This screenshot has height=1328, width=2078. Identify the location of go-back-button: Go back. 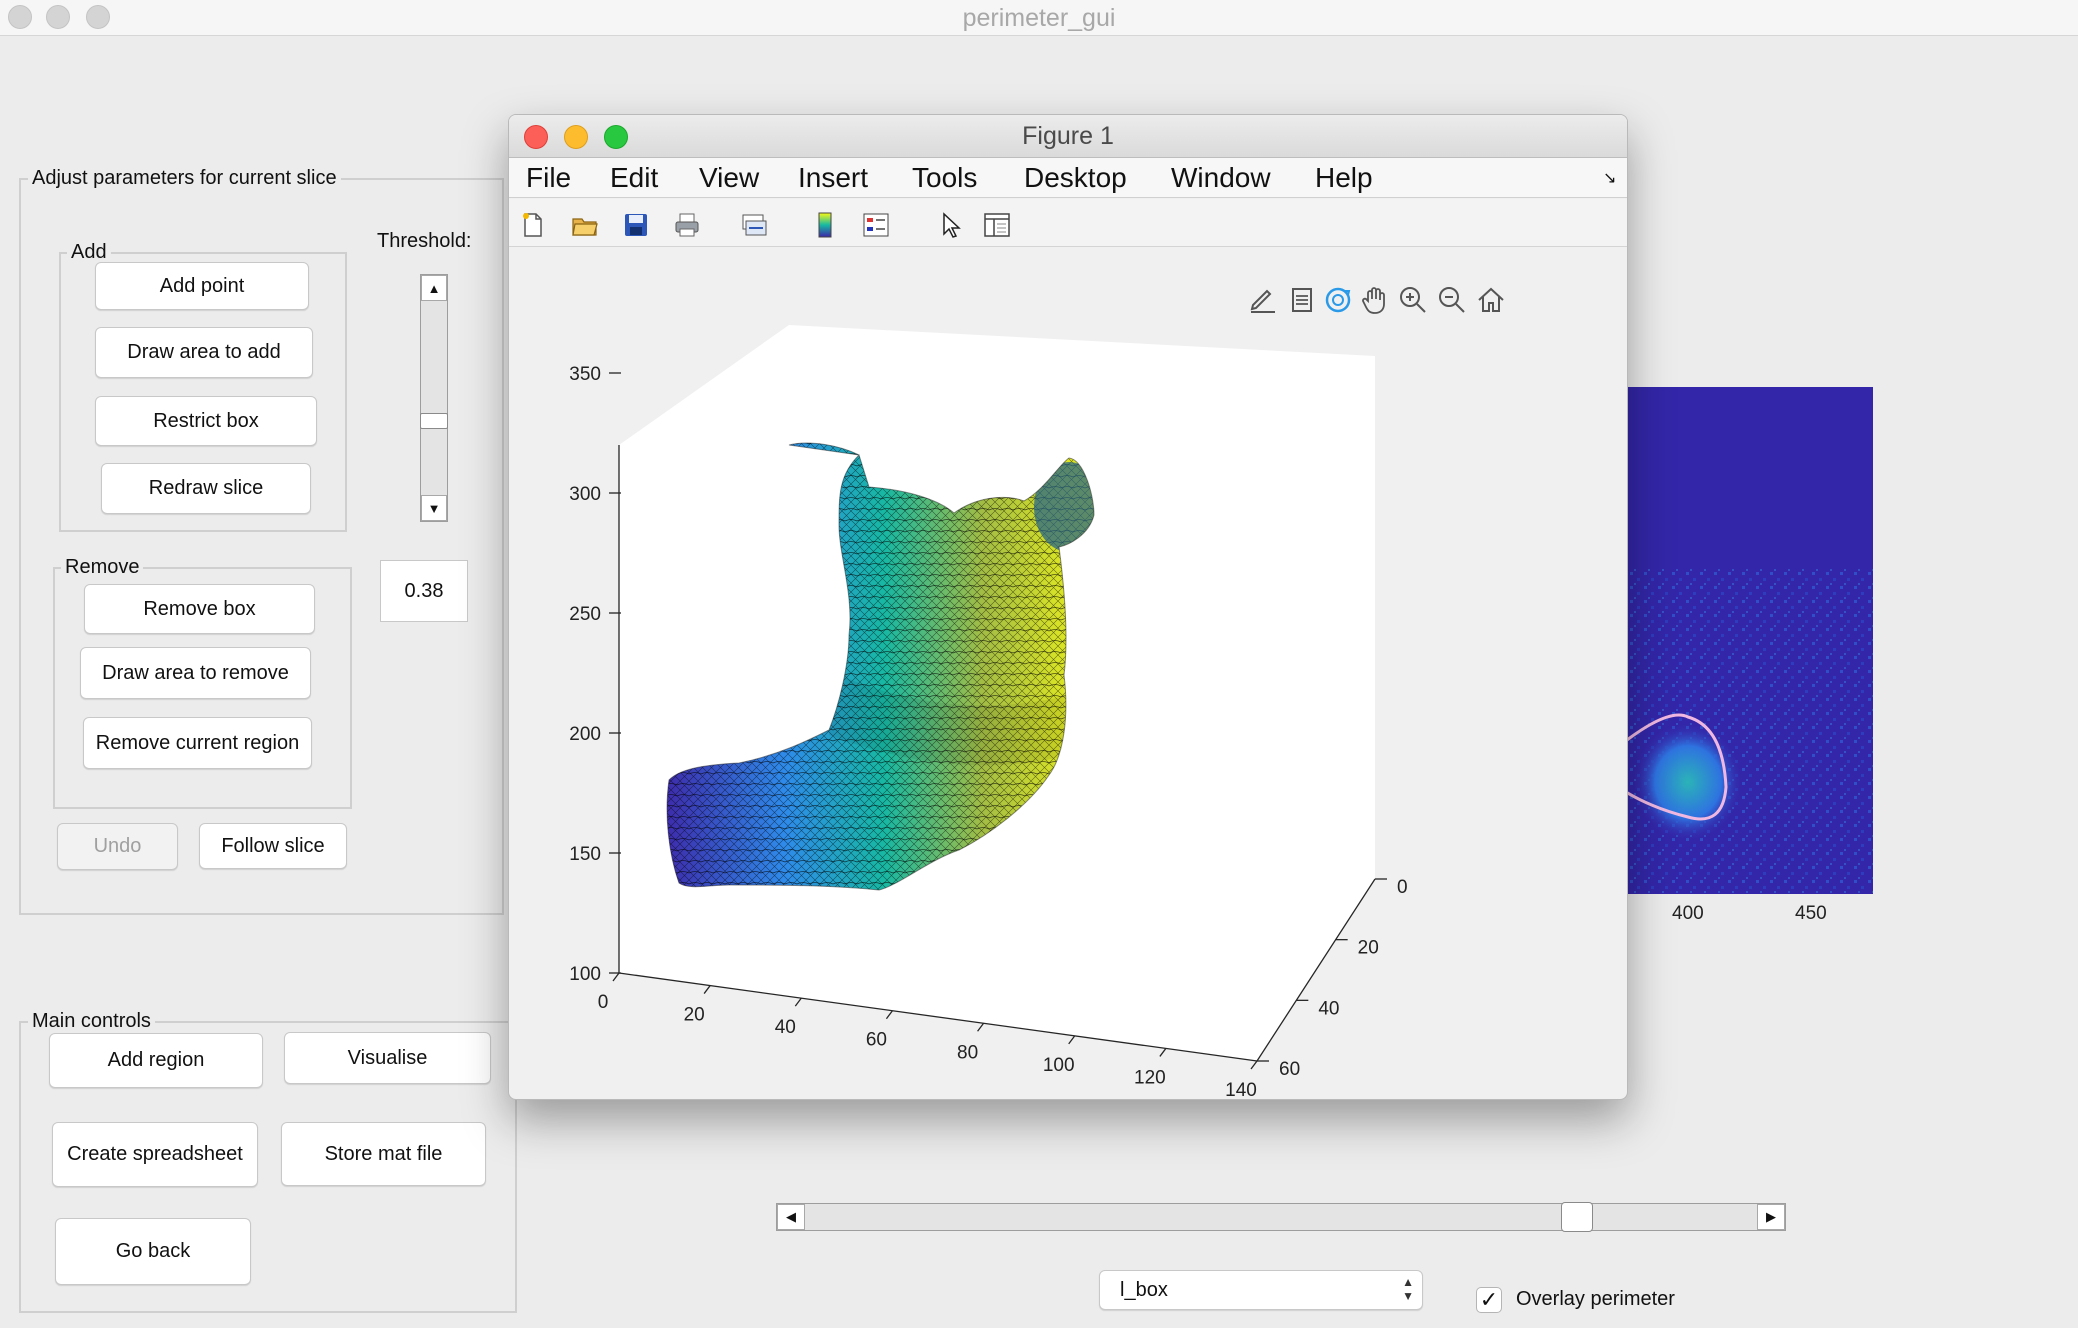
(153, 1251).